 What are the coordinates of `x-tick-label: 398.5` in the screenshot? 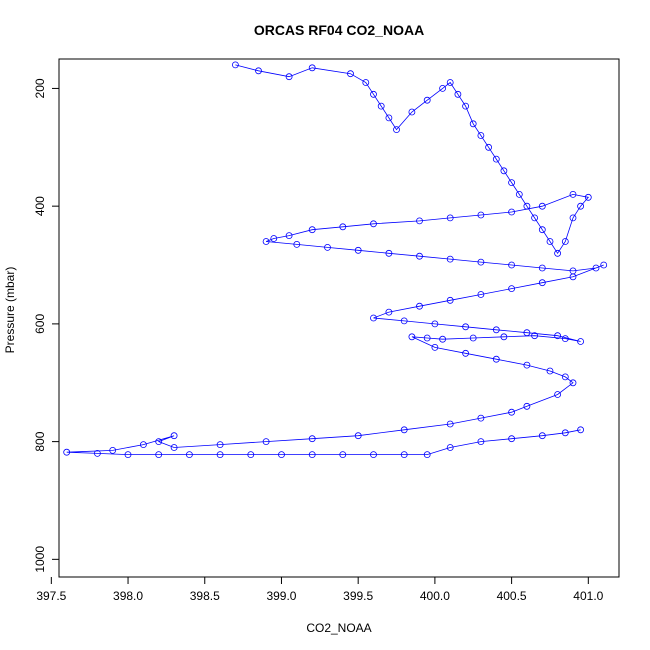 It's located at (205, 596).